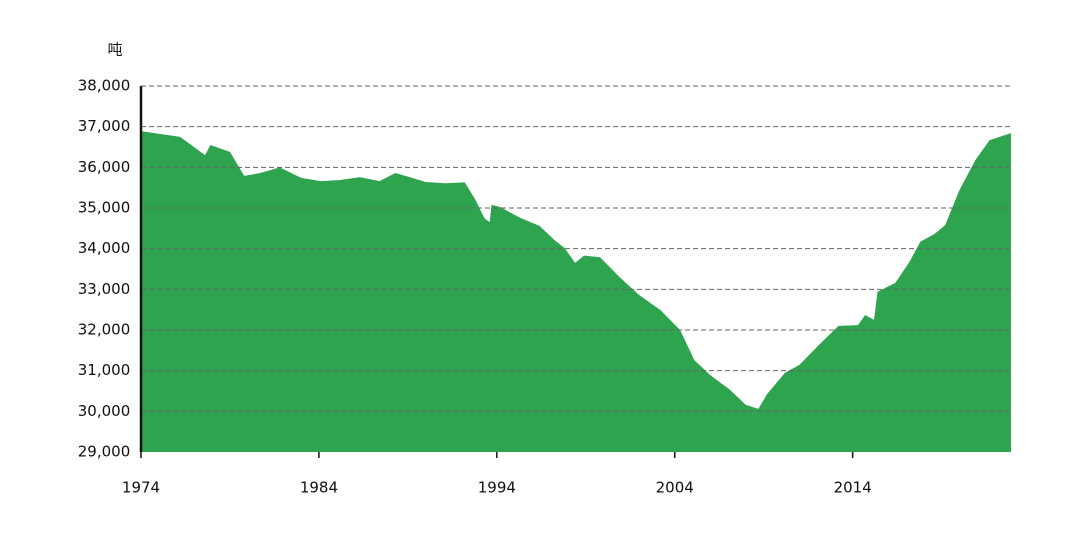 The height and width of the screenshot is (545, 1080). I want to click on x-tick-label: 2014, so click(853, 488).